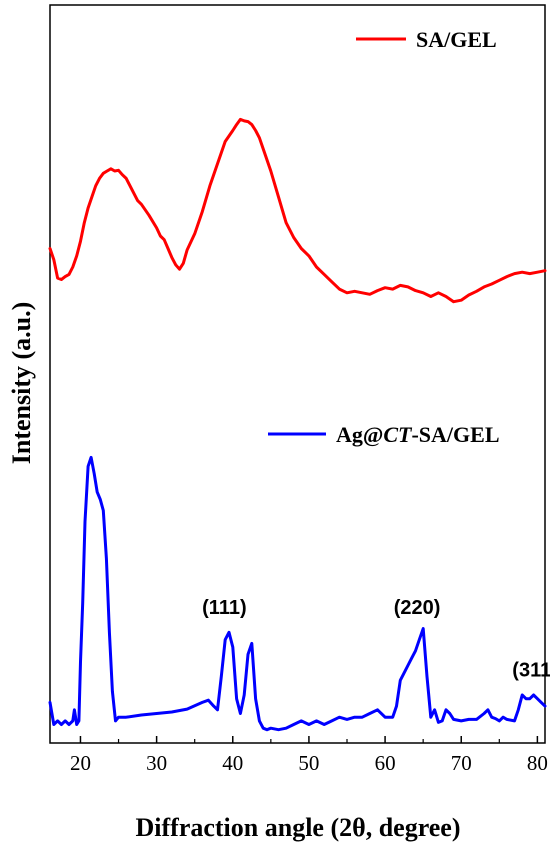 This screenshot has width=550, height=846. I want to click on x-tick-label: 40, so click(232, 763).